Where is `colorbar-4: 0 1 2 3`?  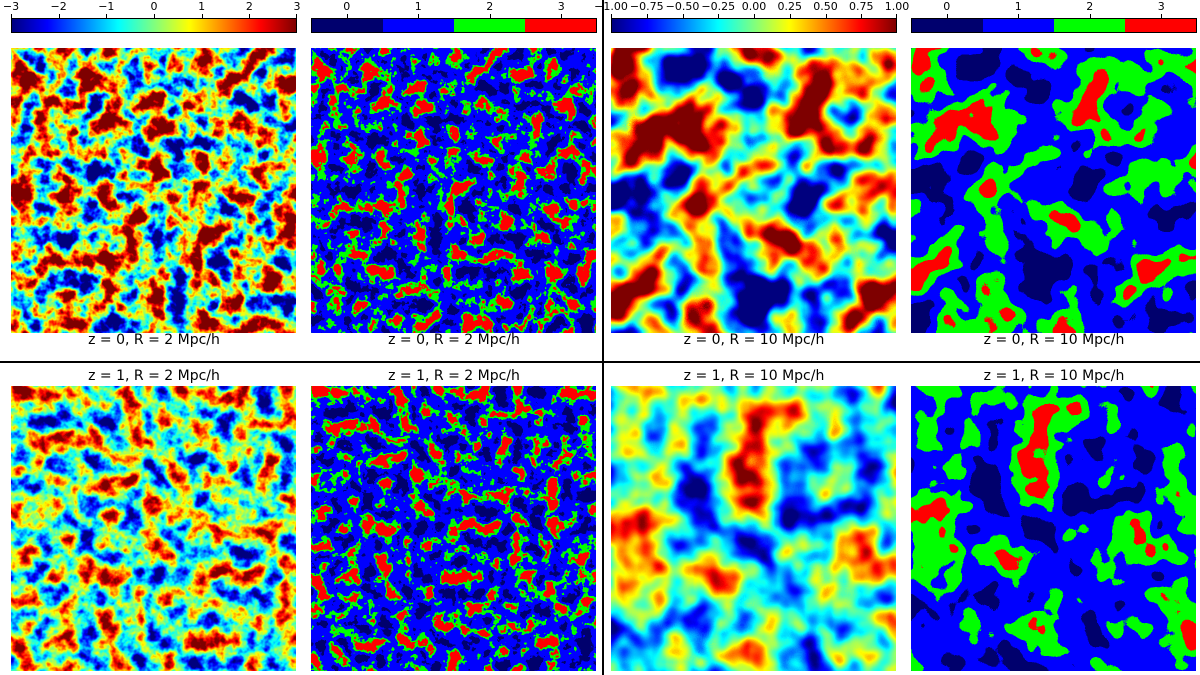
colorbar-4: 0 1 2 3 is located at coordinates (1054, 17).